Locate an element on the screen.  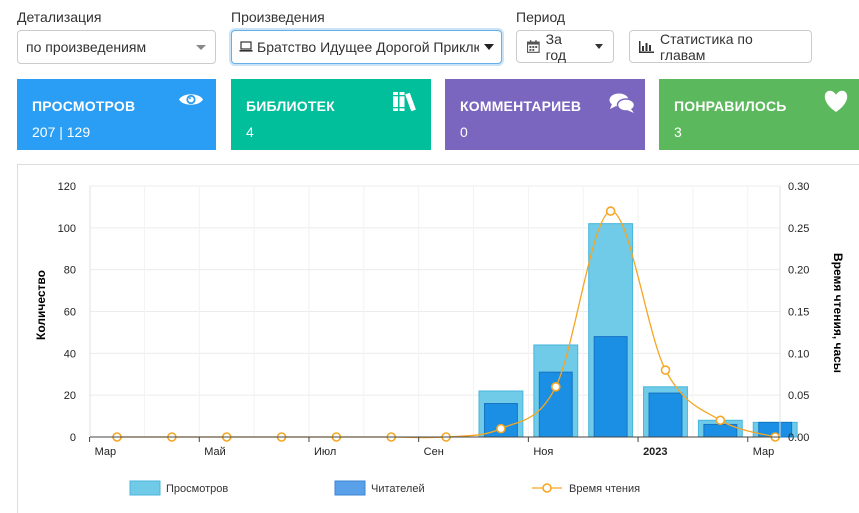
bar-chart-icon is located at coordinates (646, 46).